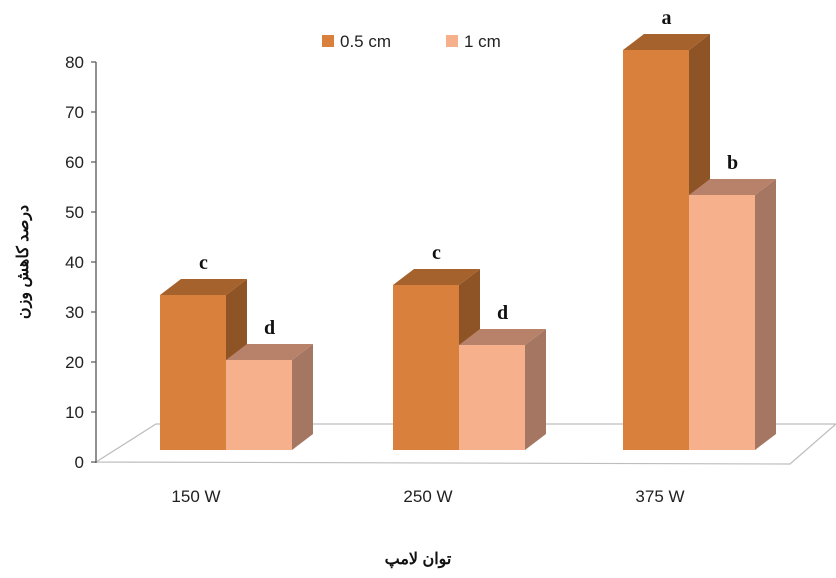  Describe the element at coordinates (74, 162) in the screenshot. I see `y-tick-label: 60` at that location.